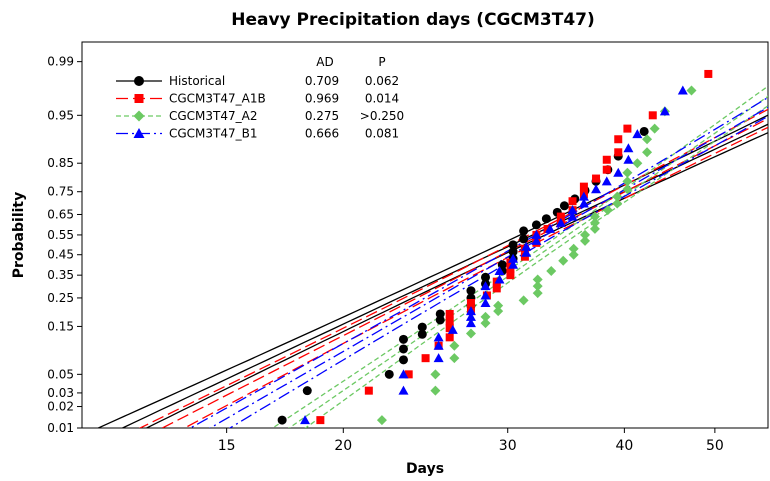 Image resolution: width=770 pixels, height=481 pixels. Describe the element at coordinates (382, 99) in the screenshot. I see `legend-p-value: 0.014` at that location.